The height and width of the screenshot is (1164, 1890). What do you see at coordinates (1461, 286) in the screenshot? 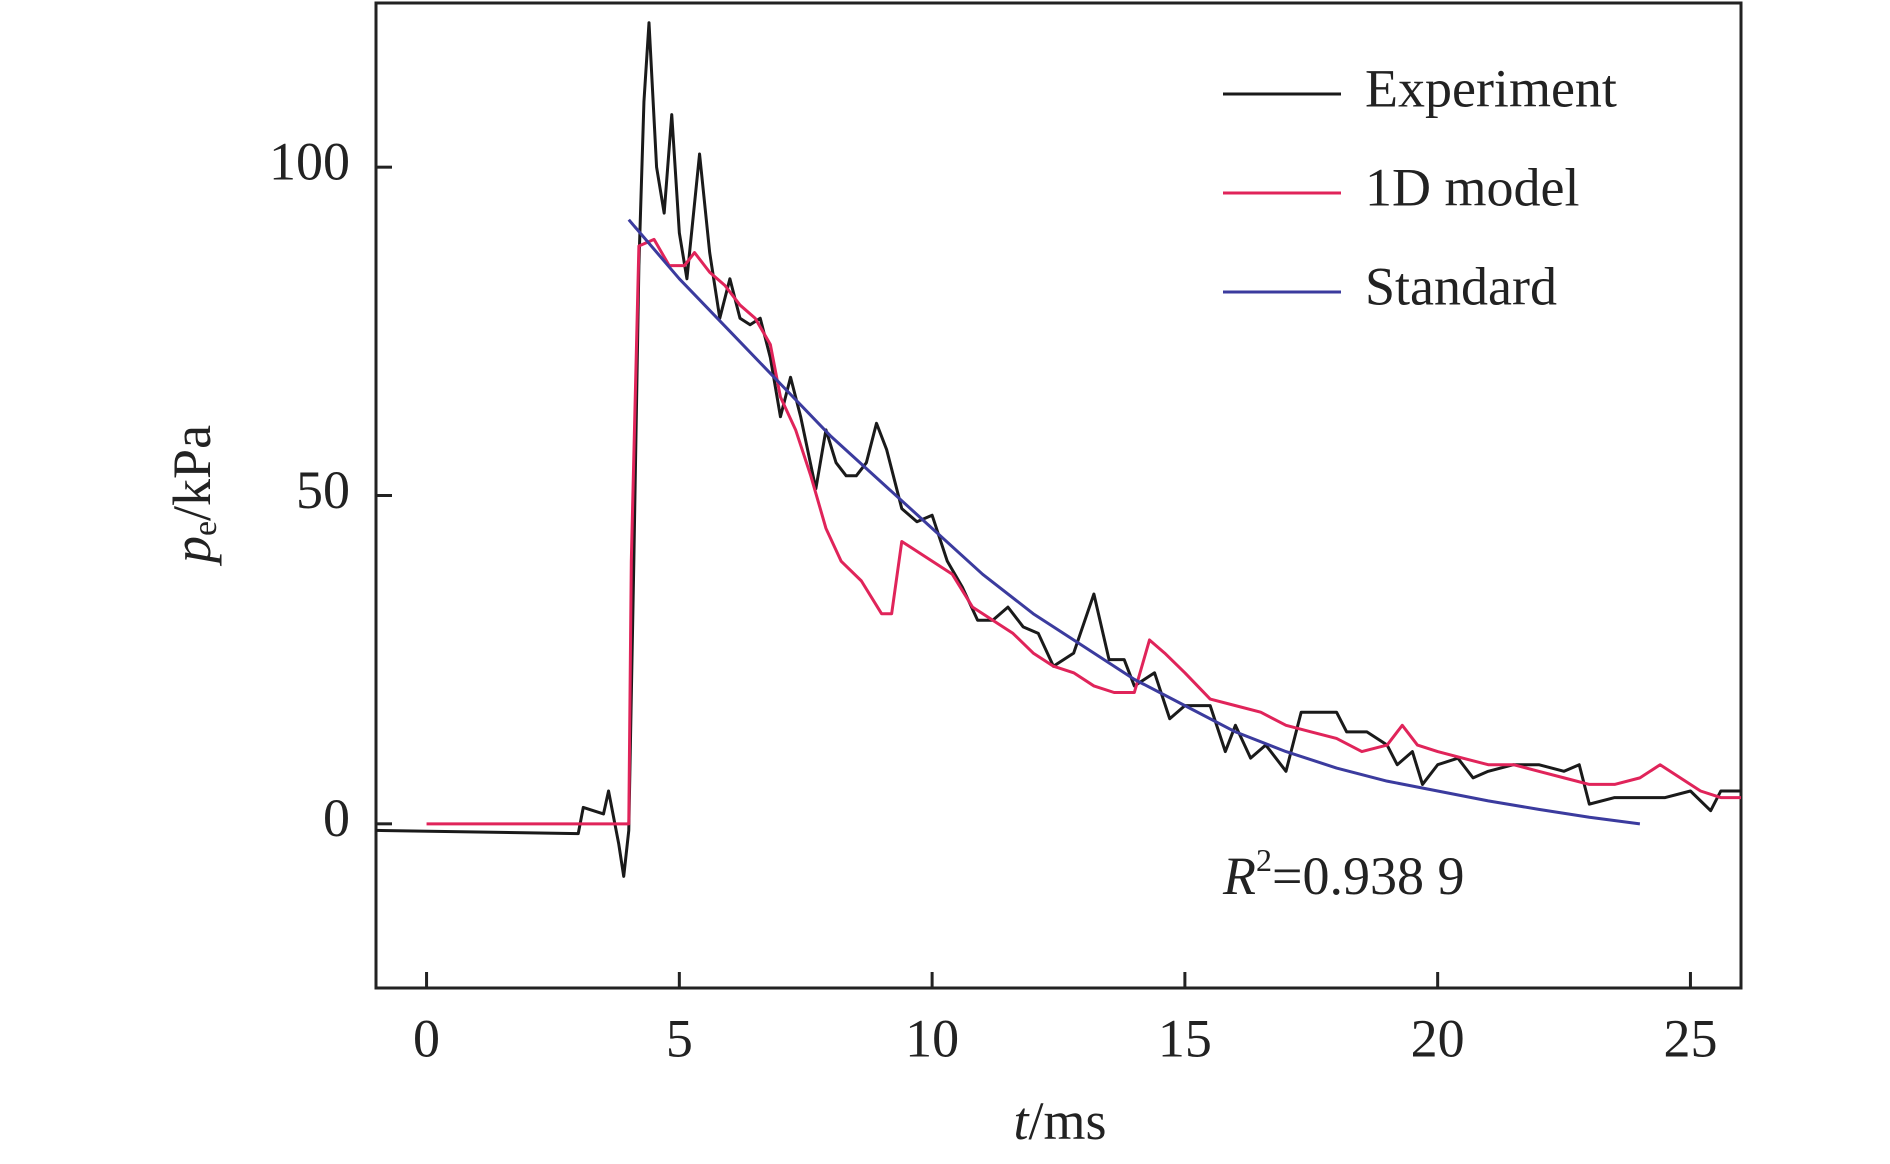
I see `legend-label: Standard` at bounding box center [1461, 286].